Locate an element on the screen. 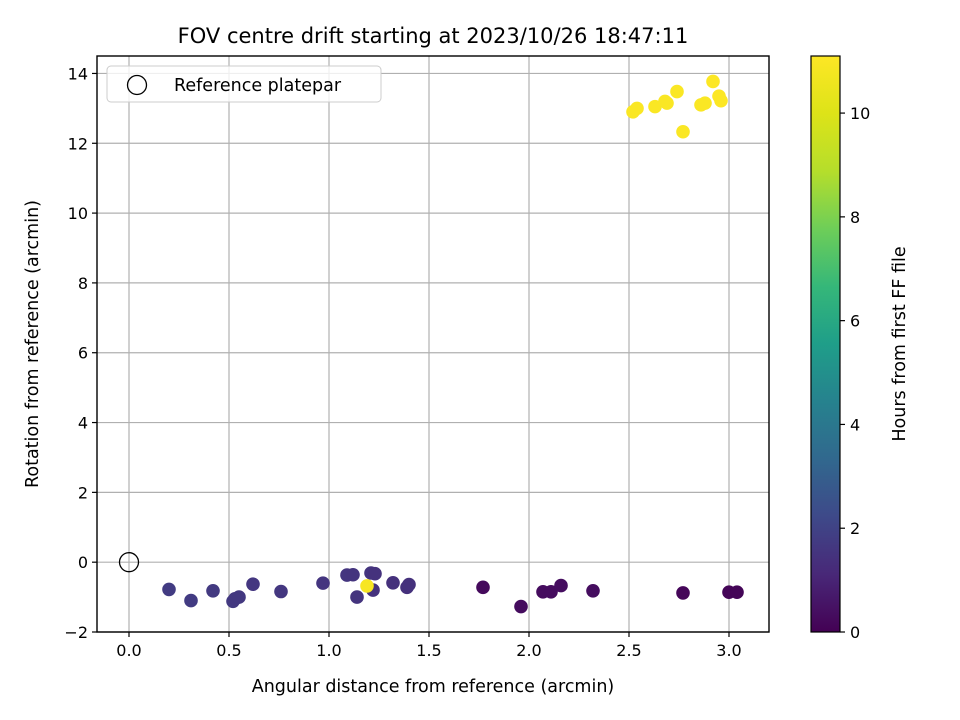 Image resolution: width=960 pixels, height=720 pixels. y-tick-label: 4 is located at coordinates (83, 423).